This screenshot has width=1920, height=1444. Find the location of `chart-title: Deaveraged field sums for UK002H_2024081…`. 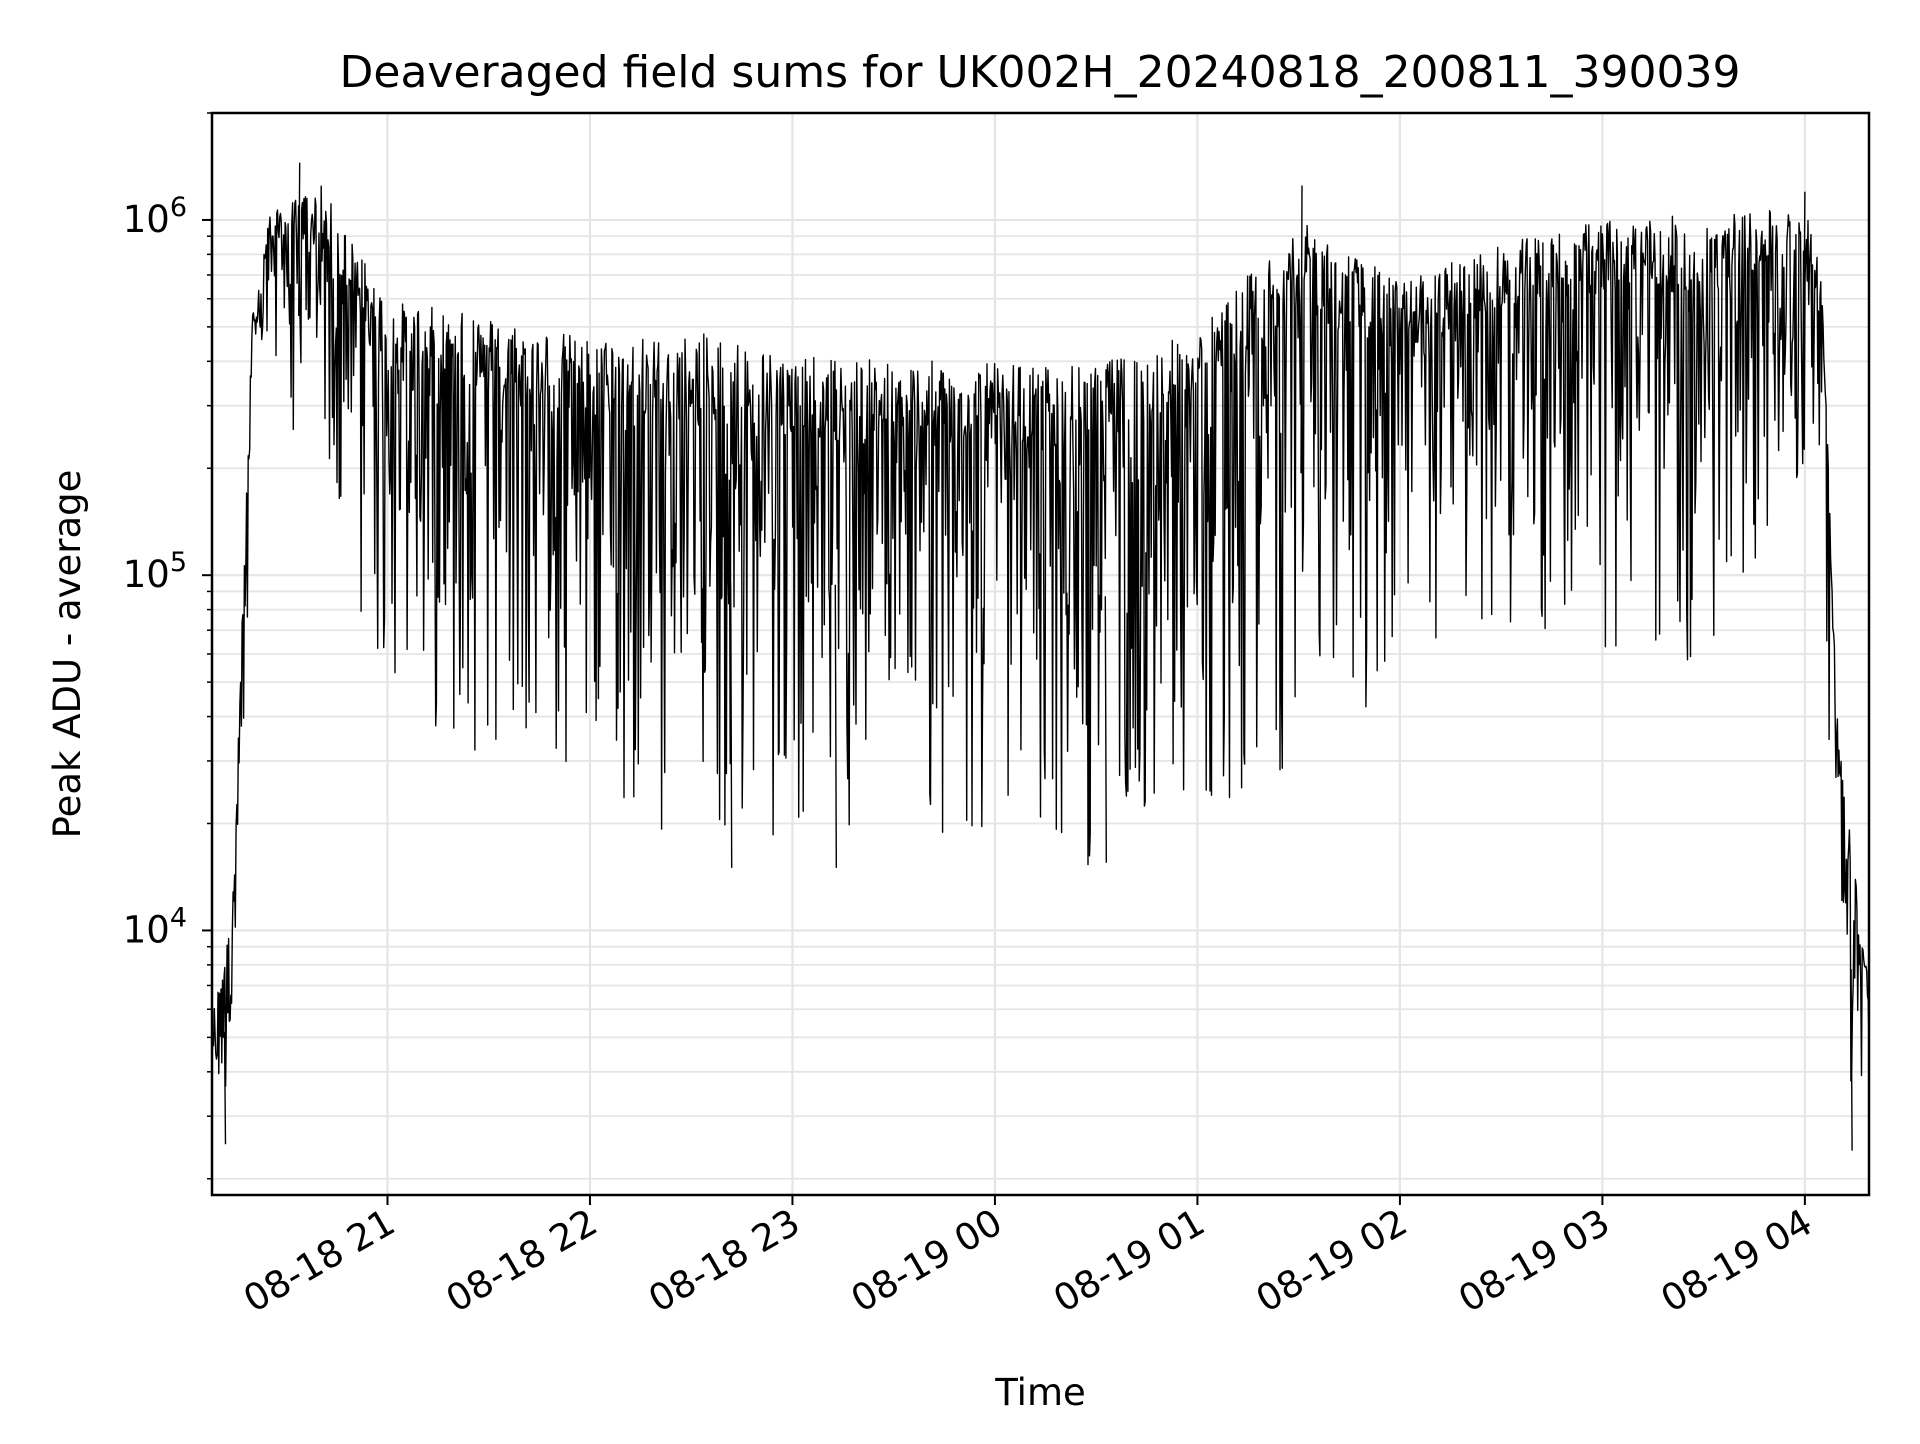

chart-title: Deaveraged field sums for UK002H_2024081… is located at coordinates (1040, 72).